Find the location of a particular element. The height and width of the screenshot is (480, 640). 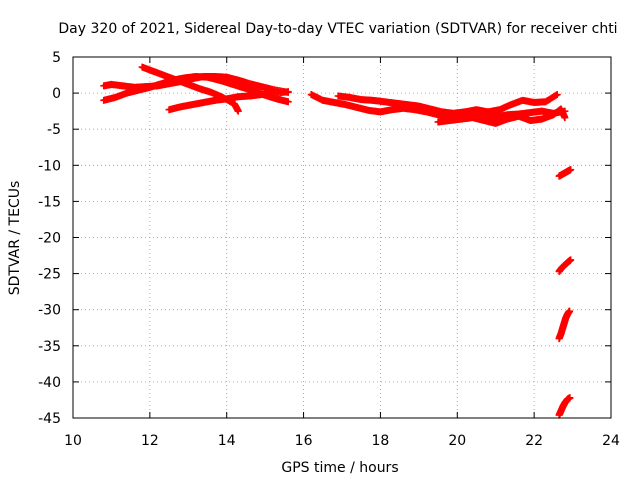

y-tick-label: -45 is located at coordinates (49, 419).